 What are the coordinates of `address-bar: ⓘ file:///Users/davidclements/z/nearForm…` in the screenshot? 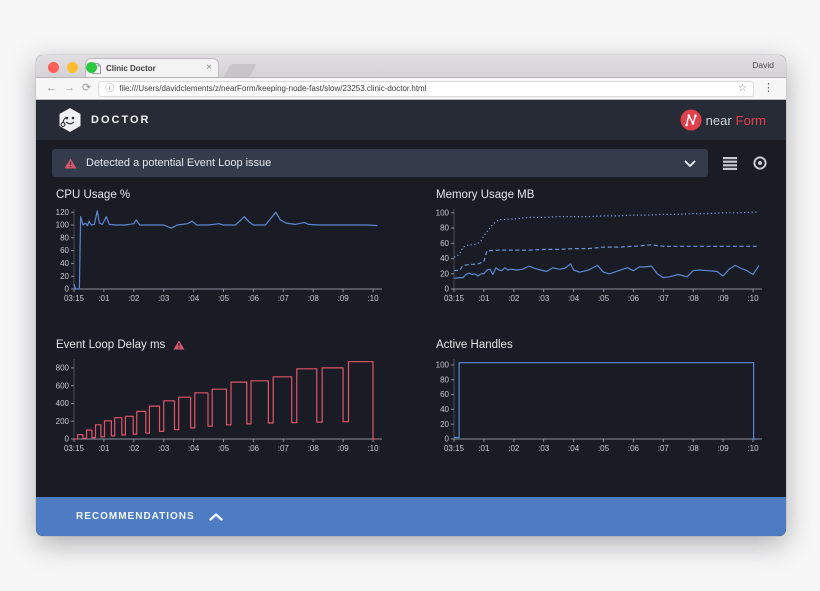 It's located at (426, 88).